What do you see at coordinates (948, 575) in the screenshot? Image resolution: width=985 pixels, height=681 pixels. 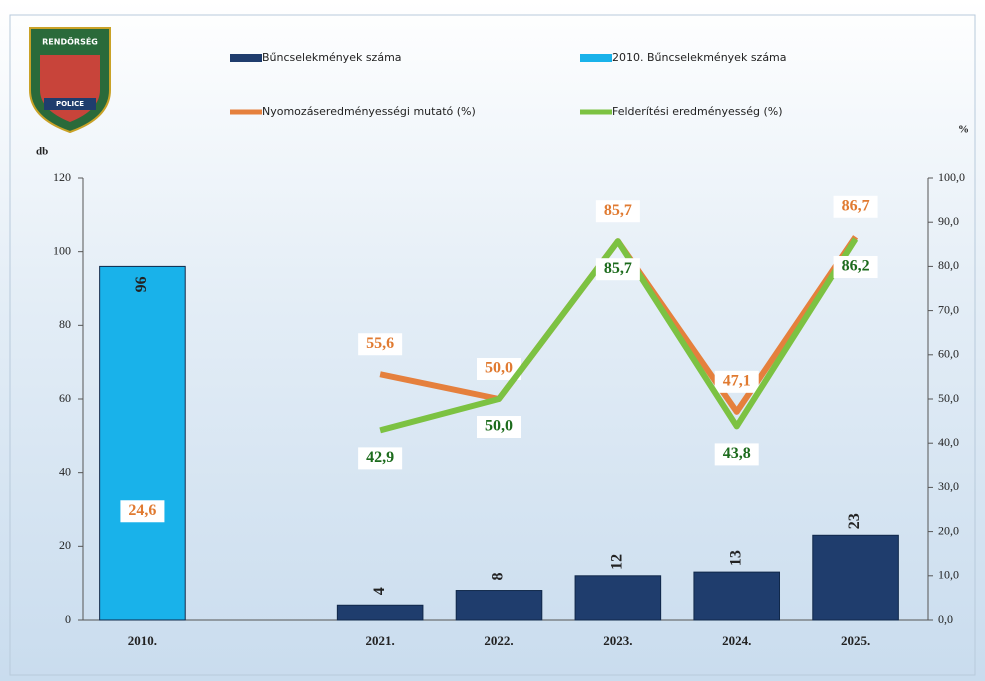 I see `y2-tick-label: 10,0` at bounding box center [948, 575].